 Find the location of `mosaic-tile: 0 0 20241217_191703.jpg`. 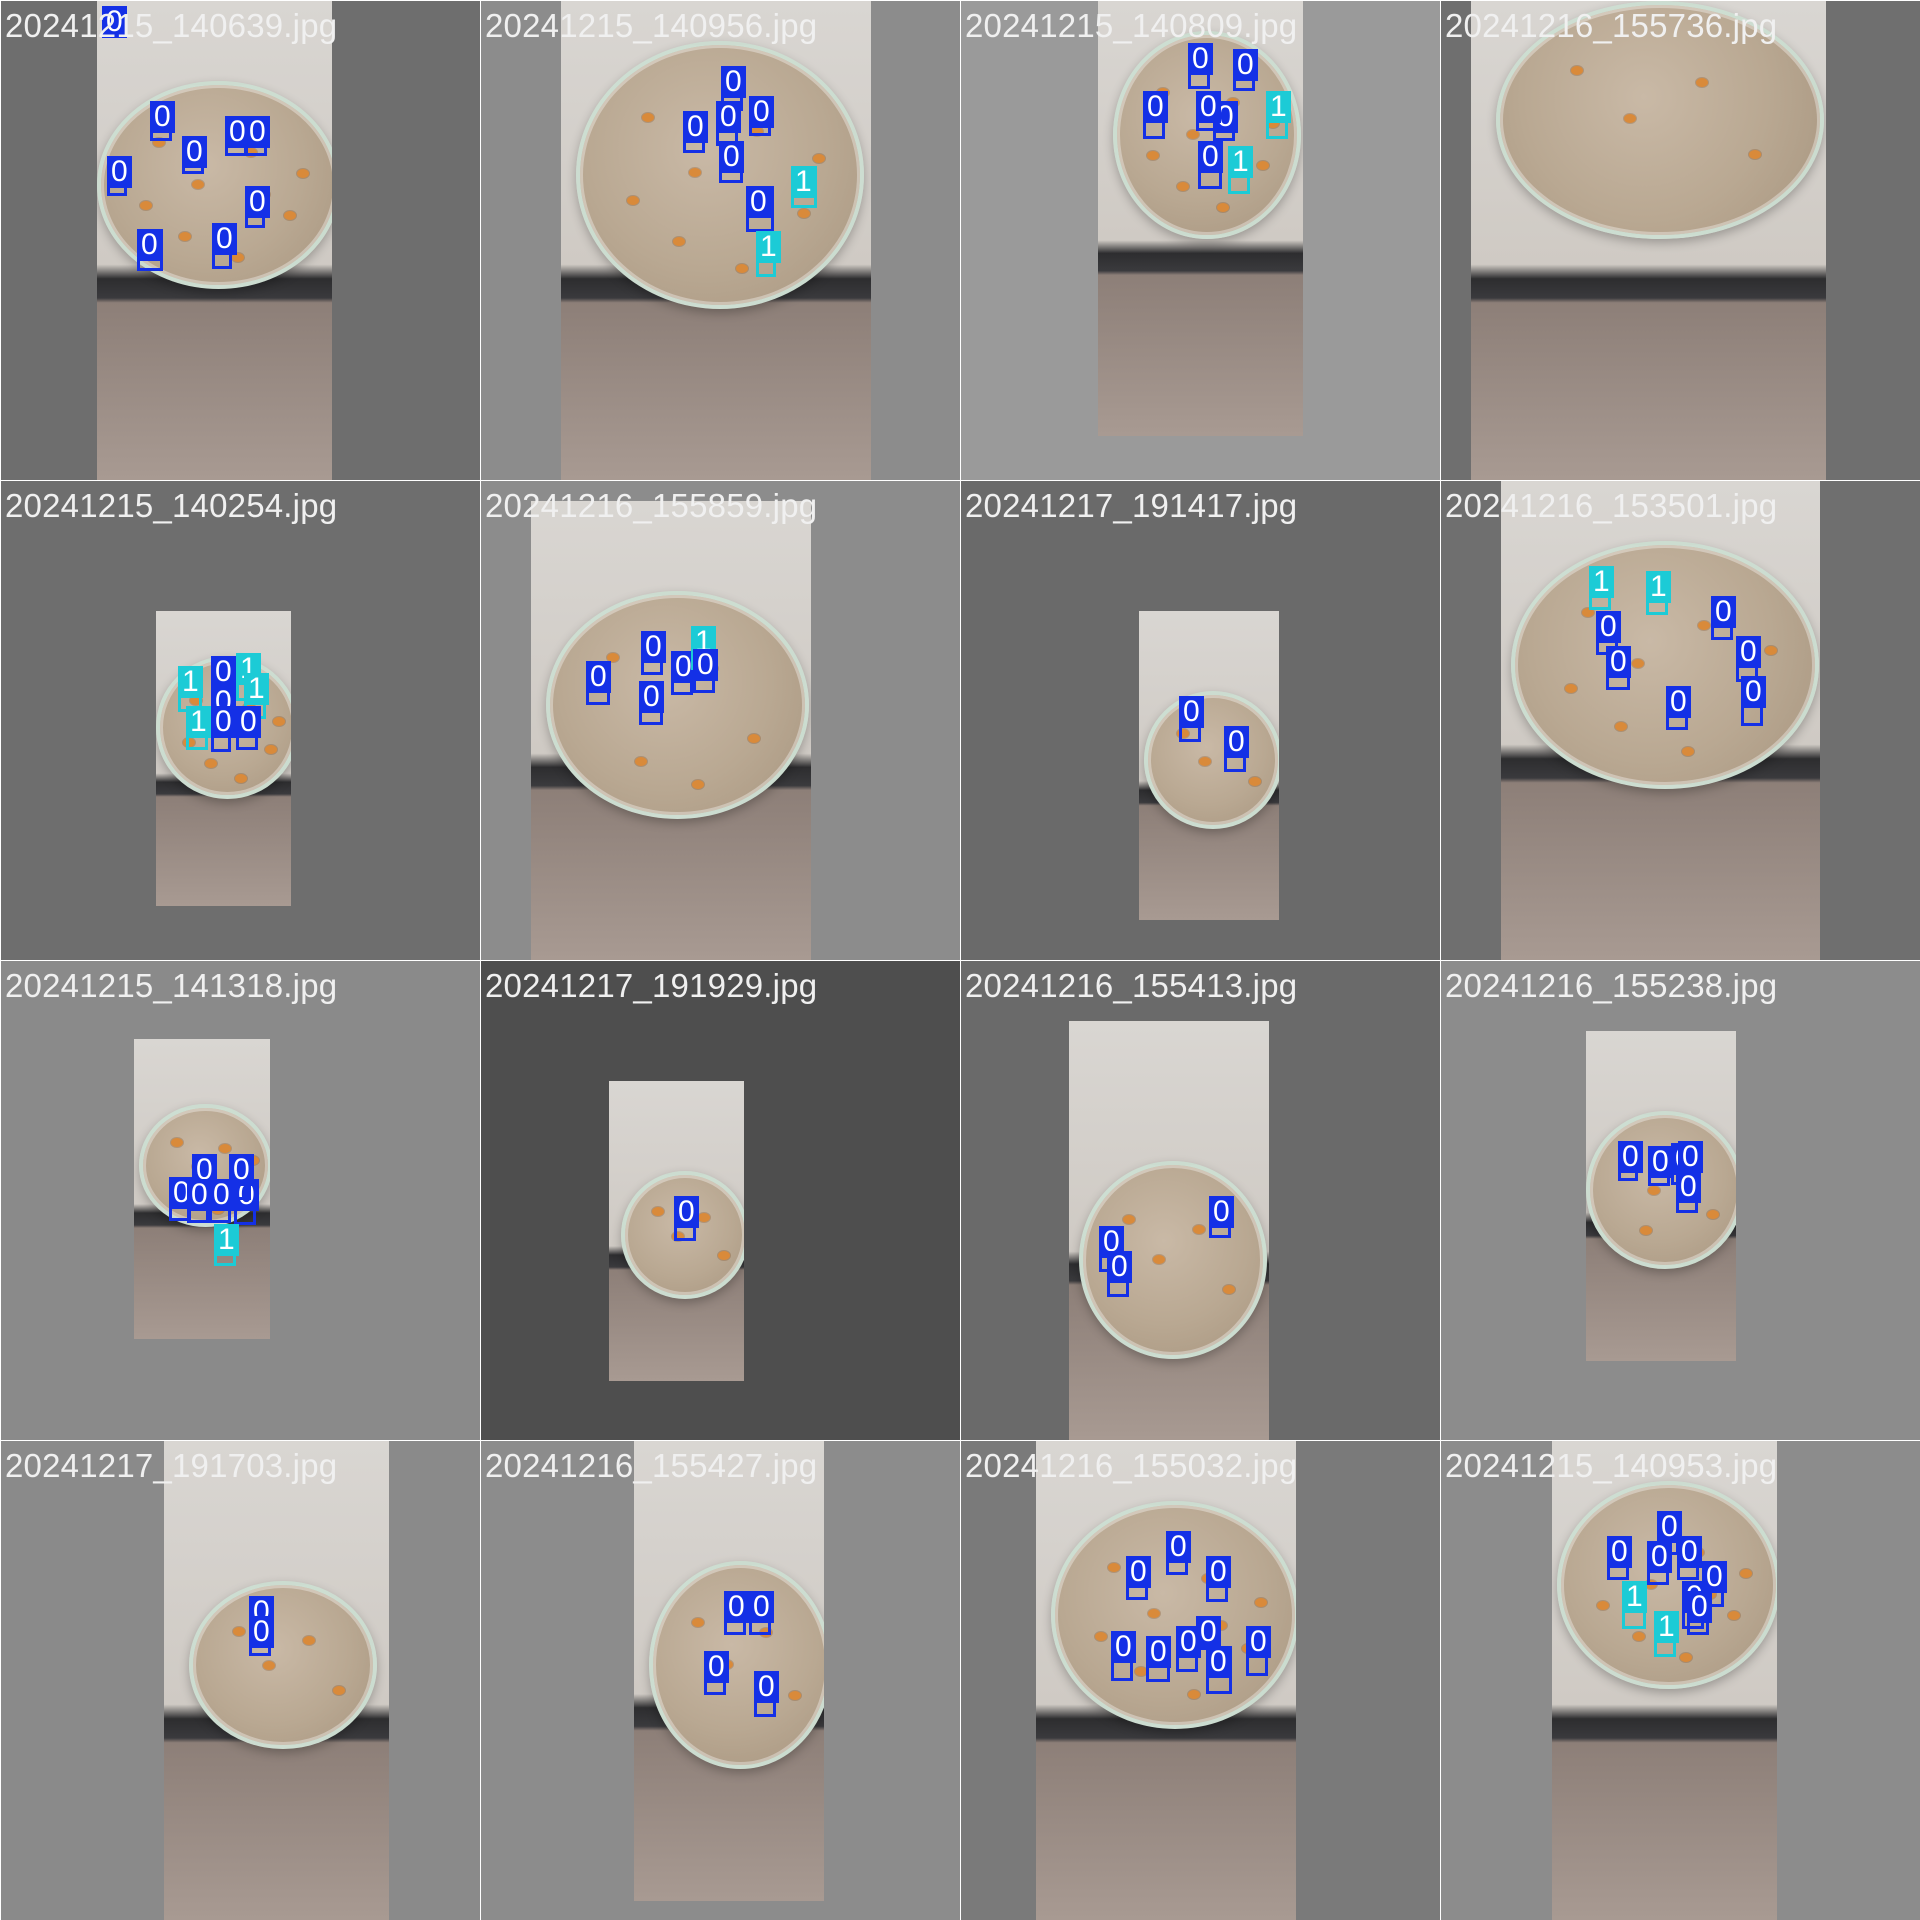

mosaic-tile: 0 0 20241217_191703.jpg is located at coordinates (240, 1680).